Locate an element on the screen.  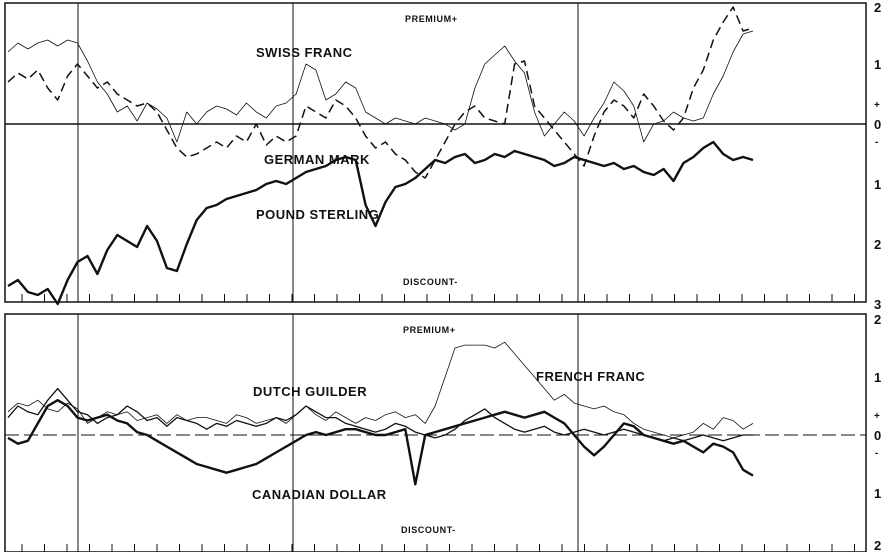
dutch-guilder-line is located at coordinates (380, 414).